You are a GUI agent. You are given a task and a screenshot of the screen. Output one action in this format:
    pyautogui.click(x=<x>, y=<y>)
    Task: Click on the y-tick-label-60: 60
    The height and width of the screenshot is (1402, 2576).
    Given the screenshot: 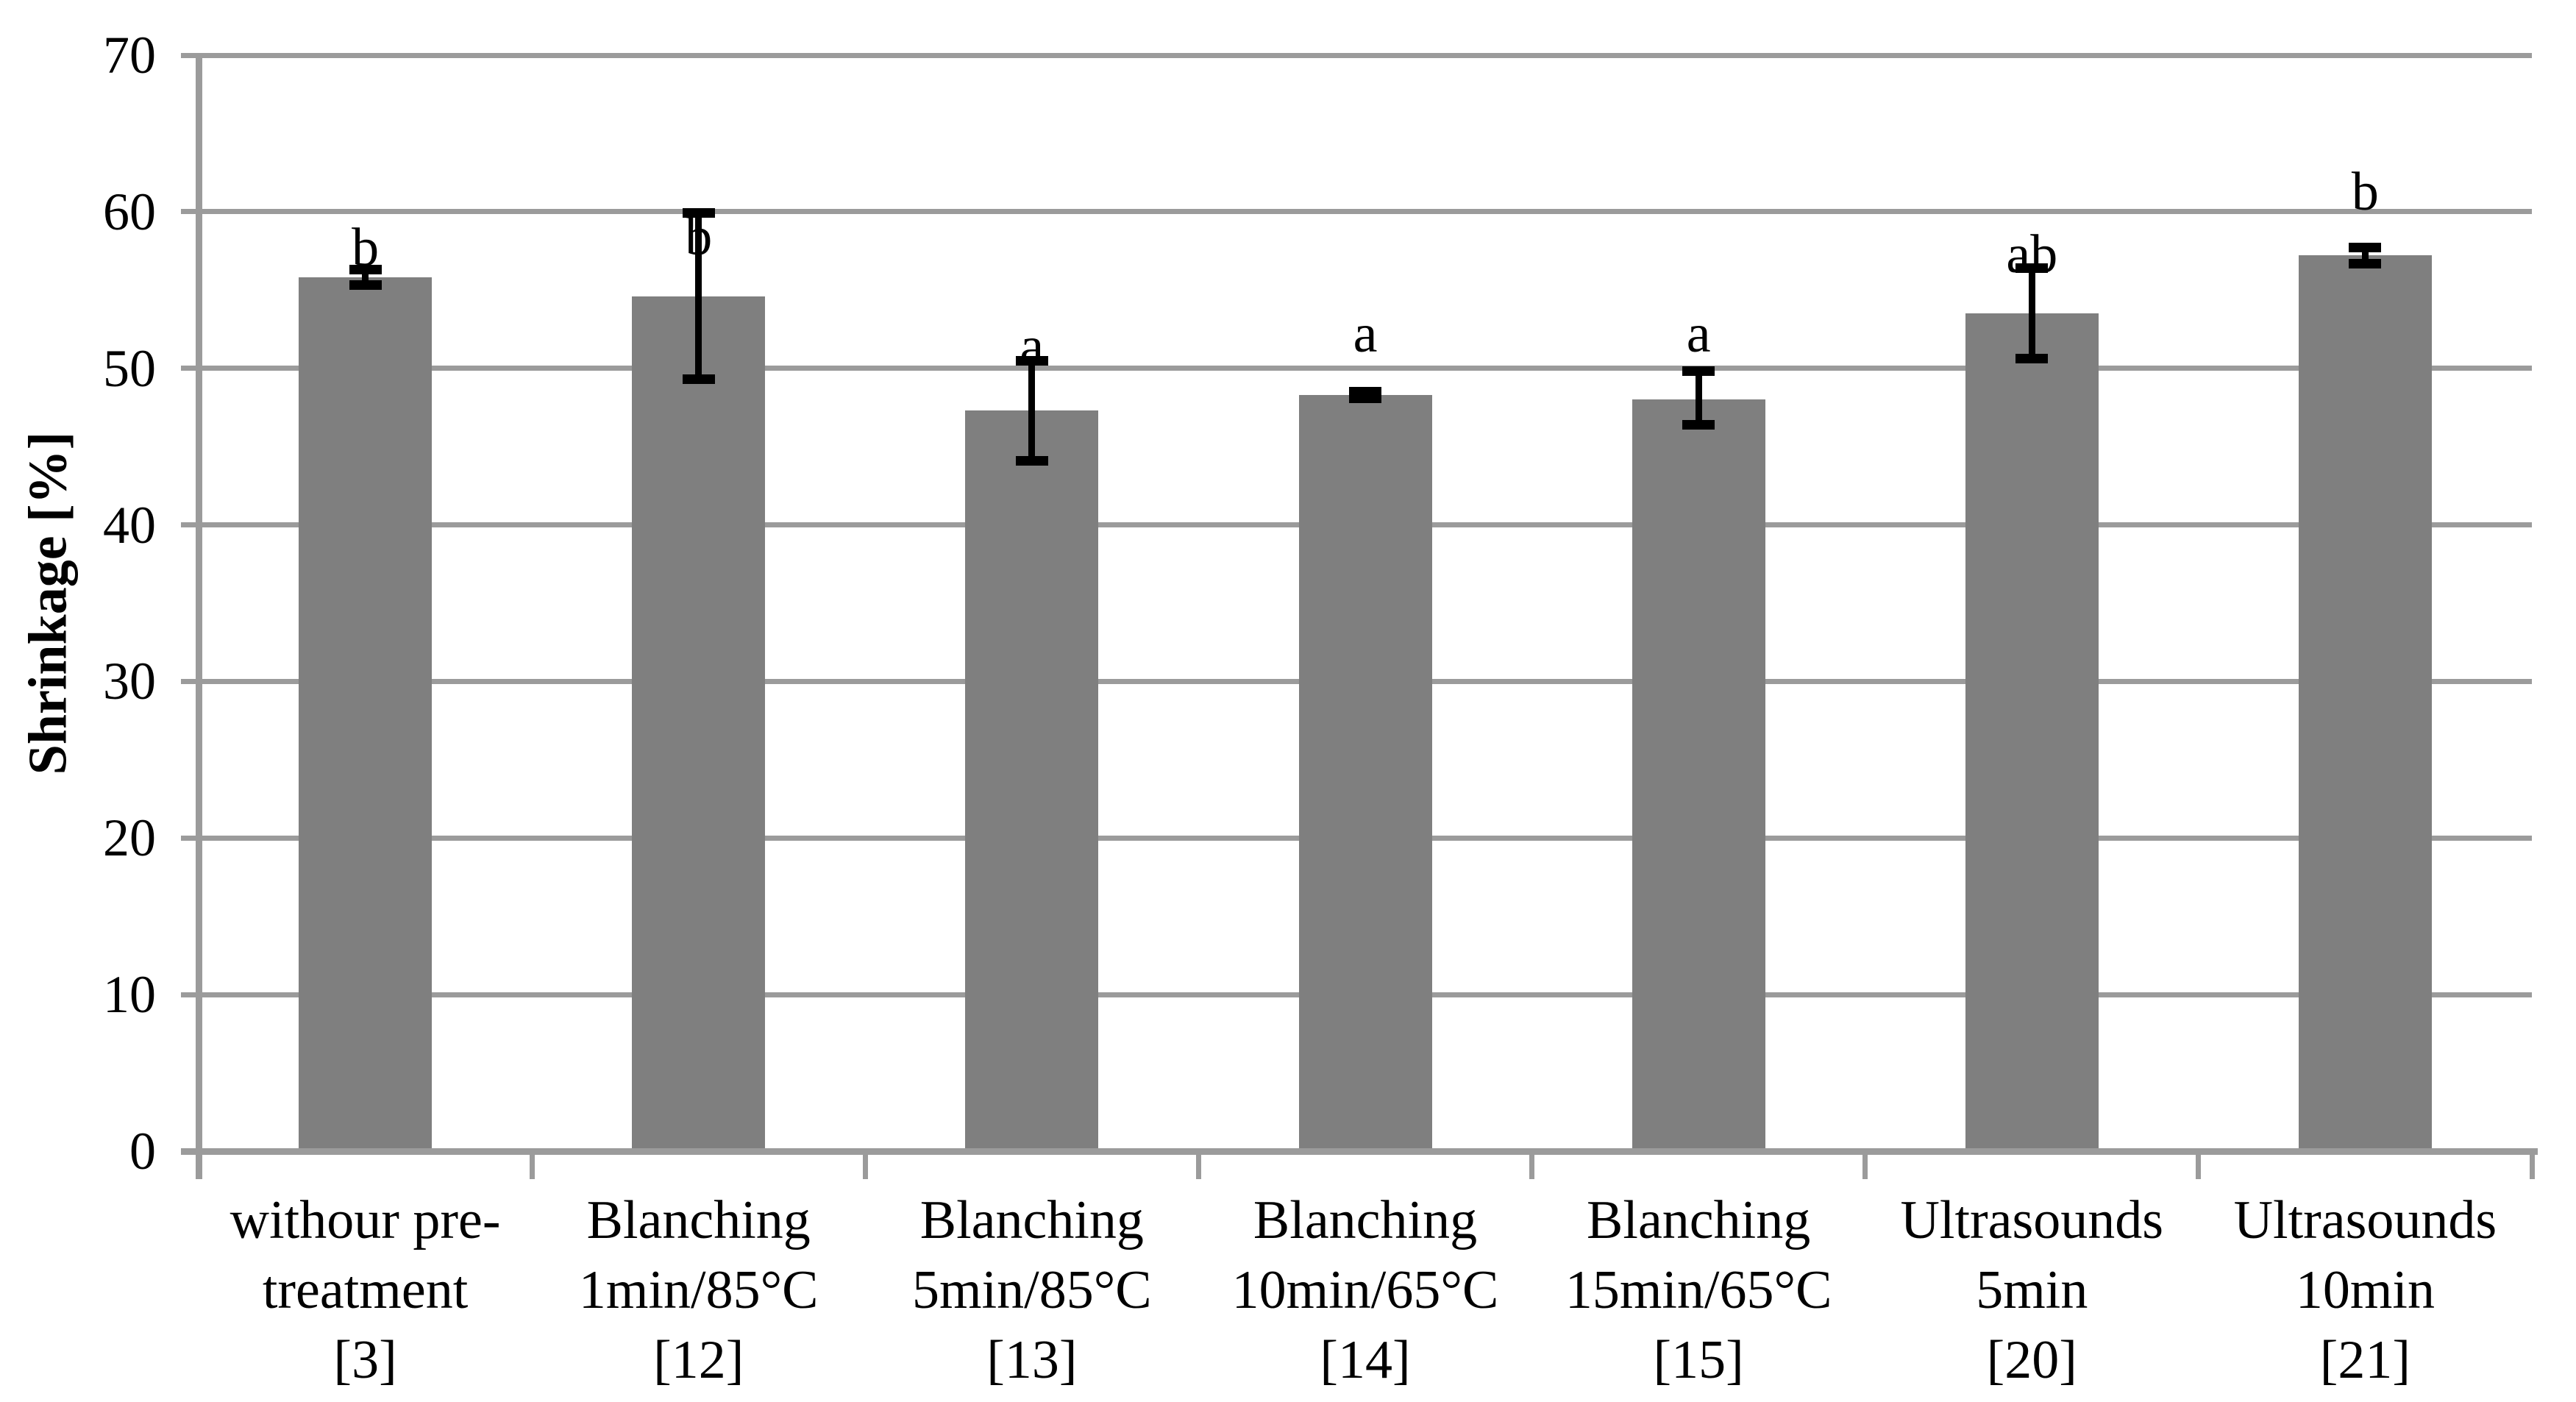 What is the action you would take?
    pyautogui.click(x=129, y=211)
    